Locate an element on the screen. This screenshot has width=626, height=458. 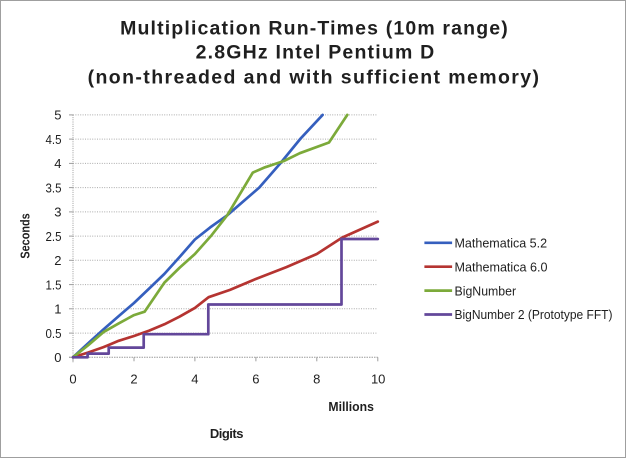
svg-text: BigNumber is located at coordinates (486, 290).